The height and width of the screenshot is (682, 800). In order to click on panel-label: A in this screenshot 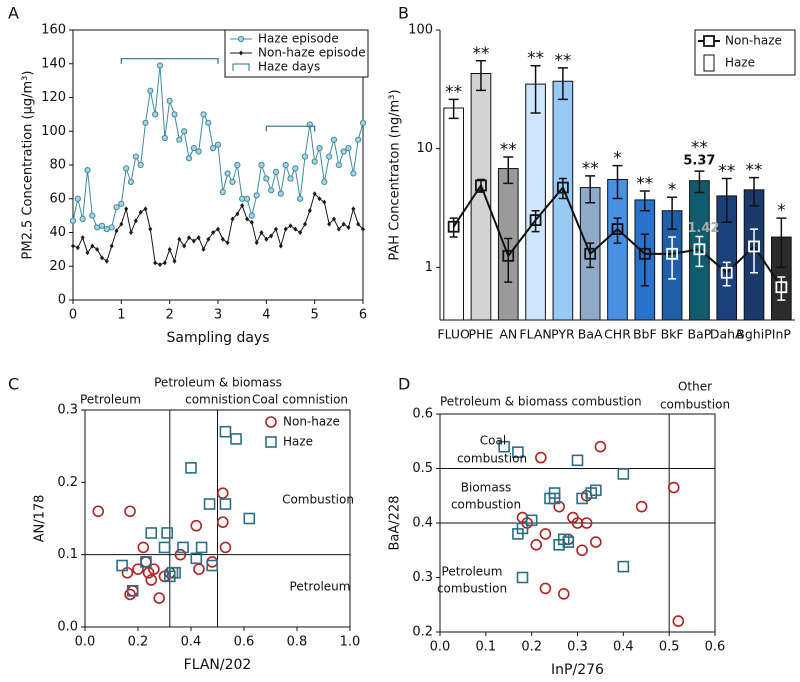, I will do `click(13, 13)`.